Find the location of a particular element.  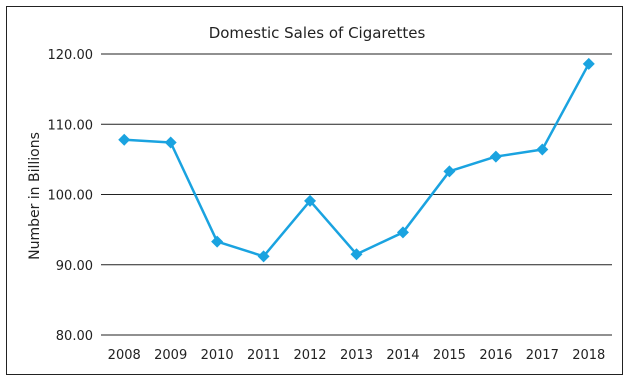

x-tick-label: 2008 is located at coordinates (124, 355).